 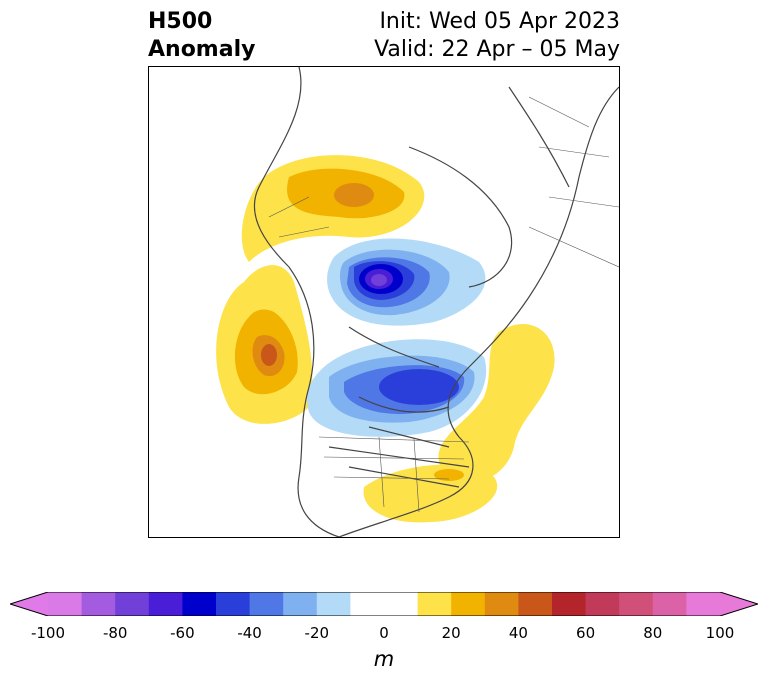 What do you see at coordinates (496, 404) in the screenshot?
I see `ridge-atlantic` at bounding box center [496, 404].